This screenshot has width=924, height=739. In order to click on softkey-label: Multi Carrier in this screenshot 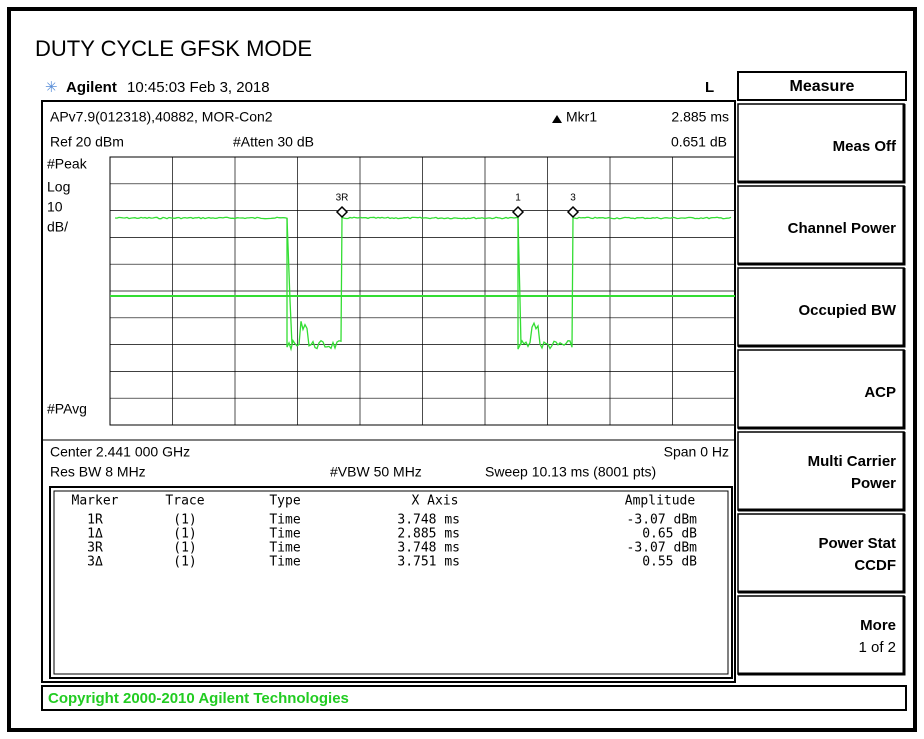, I will do `click(852, 461)`.